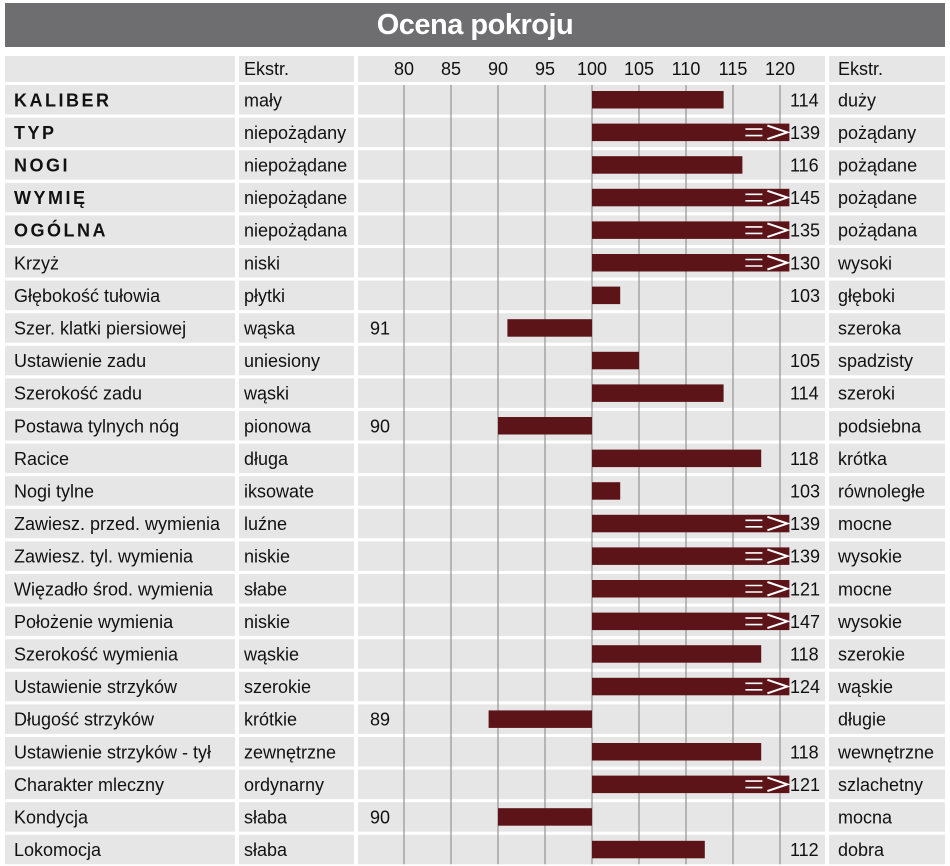 This screenshot has height=866, width=950. What do you see at coordinates (862, 720) in the screenshot?
I see `row-extreme-right: długie` at bounding box center [862, 720].